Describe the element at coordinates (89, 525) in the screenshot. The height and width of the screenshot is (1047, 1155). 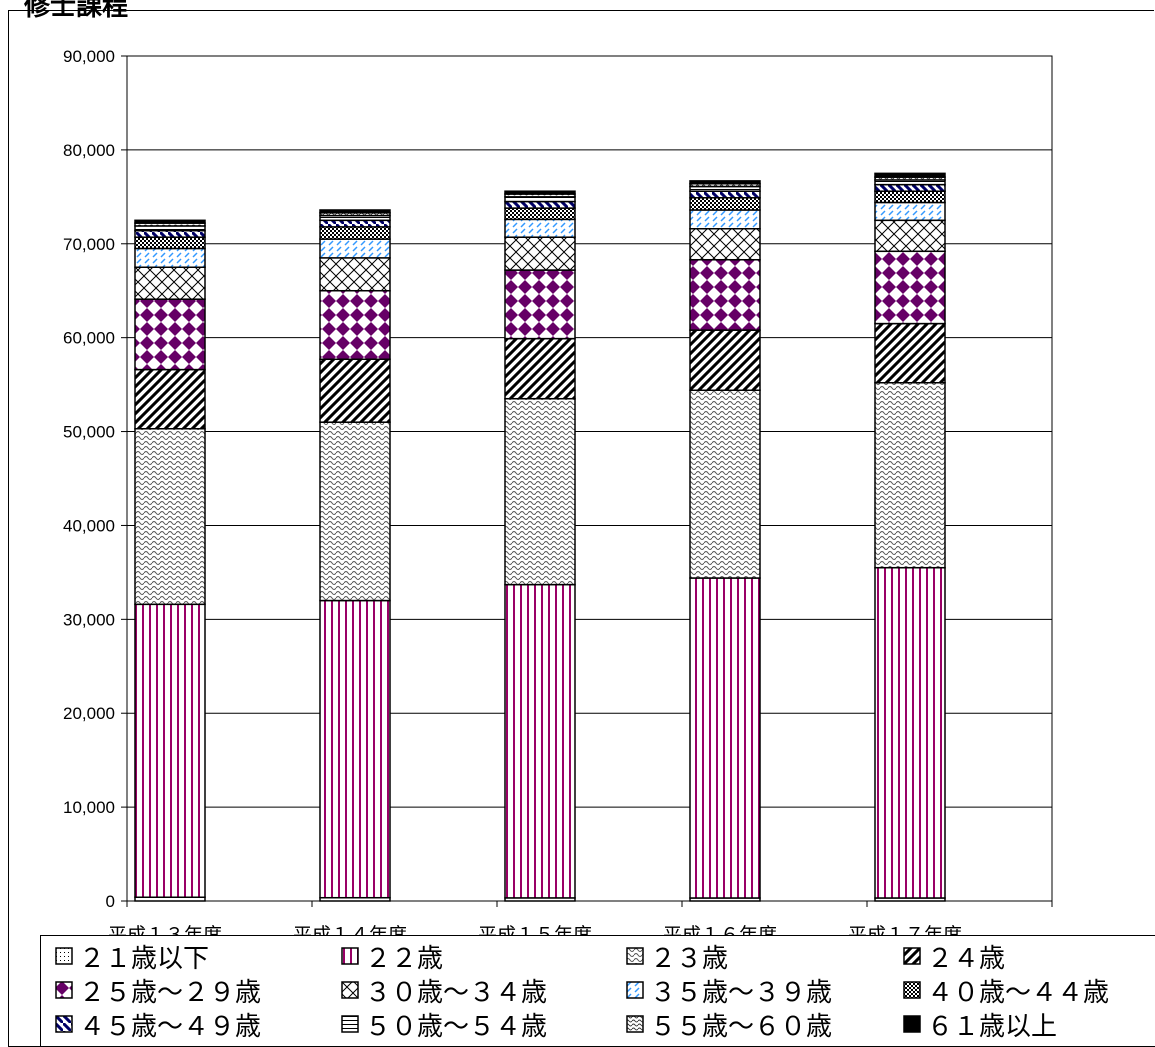
I see `y-tick-label: 40,000` at that location.